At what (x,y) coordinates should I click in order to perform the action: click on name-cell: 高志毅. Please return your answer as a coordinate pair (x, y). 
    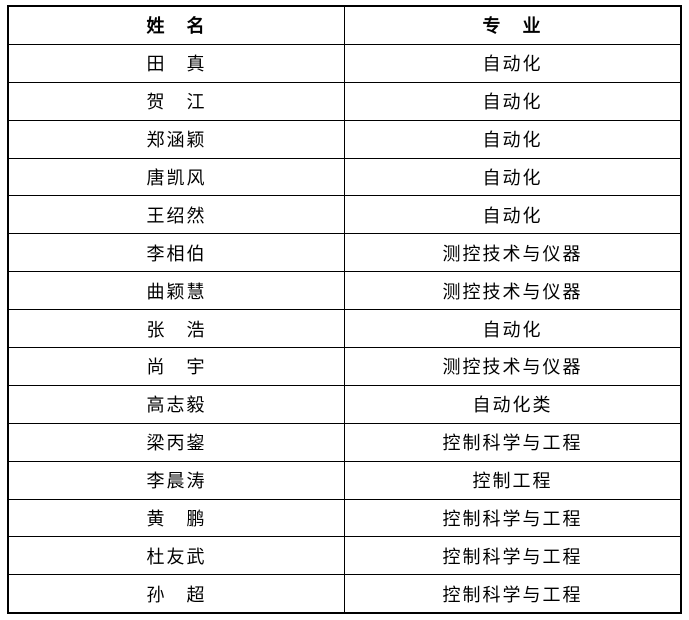
    Looking at the image, I should click on (176, 404).